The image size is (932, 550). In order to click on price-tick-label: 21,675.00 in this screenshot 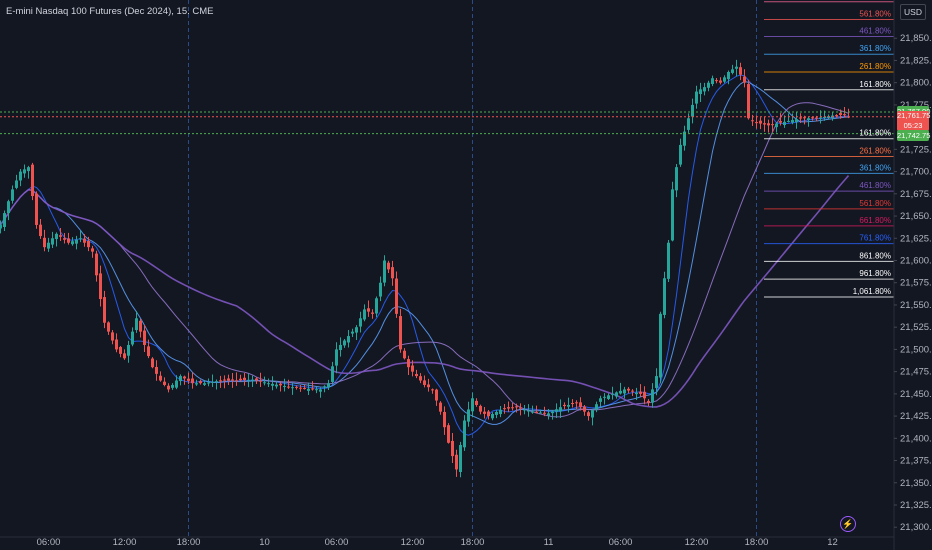, I will do `click(916, 194)`.